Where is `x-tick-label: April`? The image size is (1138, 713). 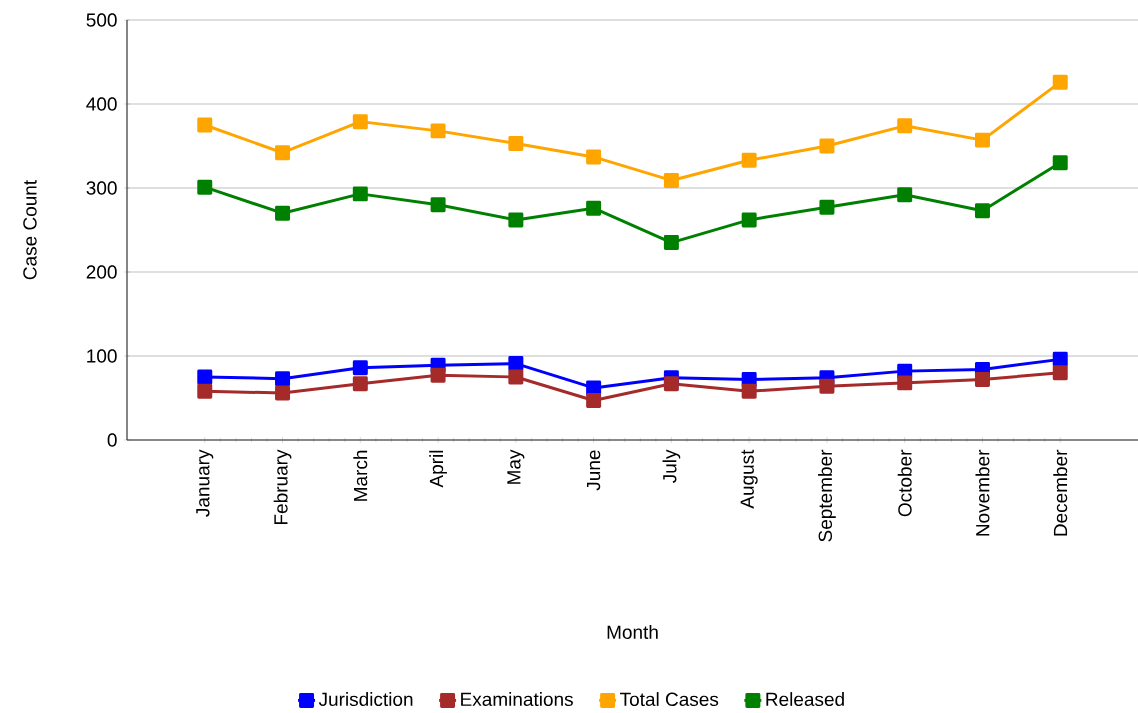 x-tick-label: April is located at coordinates (438, 469).